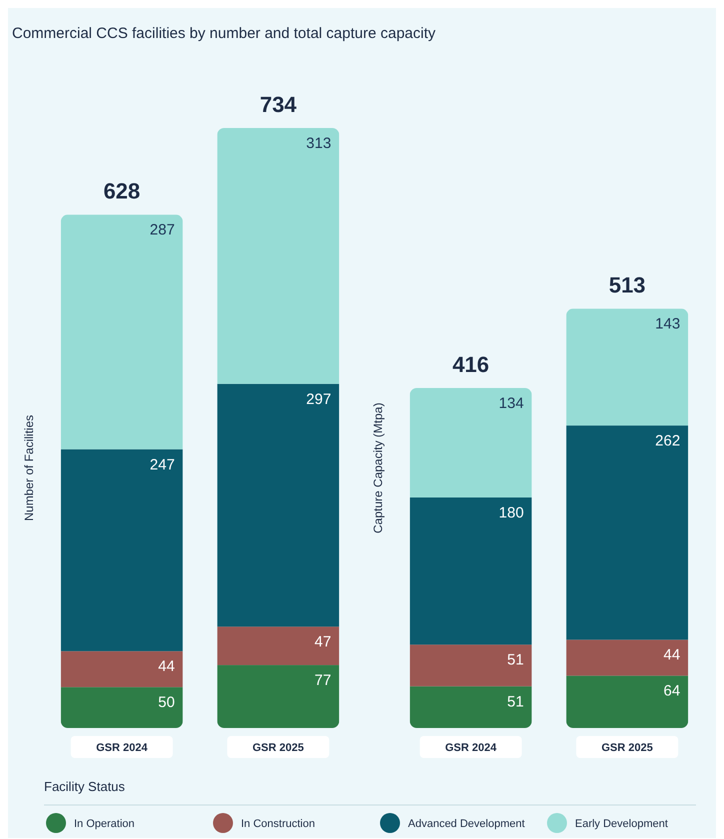 Image resolution: width=724 pixels, height=839 pixels. What do you see at coordinates (671, 691) in the screenshot?
I see `data-label: 64` at bounding box center [671, 691].